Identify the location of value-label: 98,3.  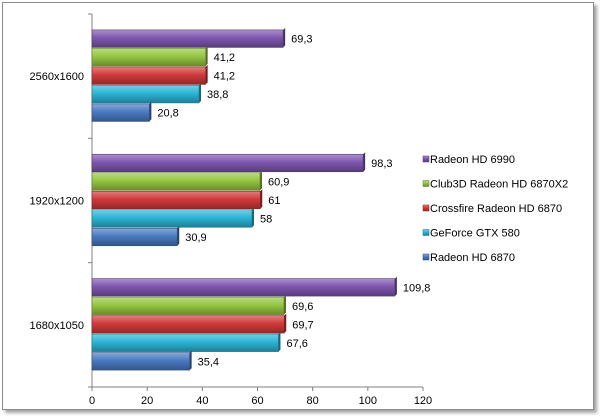
(381, 164).